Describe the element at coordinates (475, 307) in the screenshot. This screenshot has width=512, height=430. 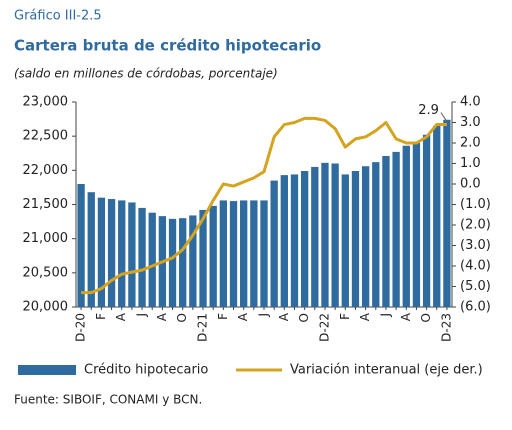
I see `y2-tick-label: (6.0)` at that location.